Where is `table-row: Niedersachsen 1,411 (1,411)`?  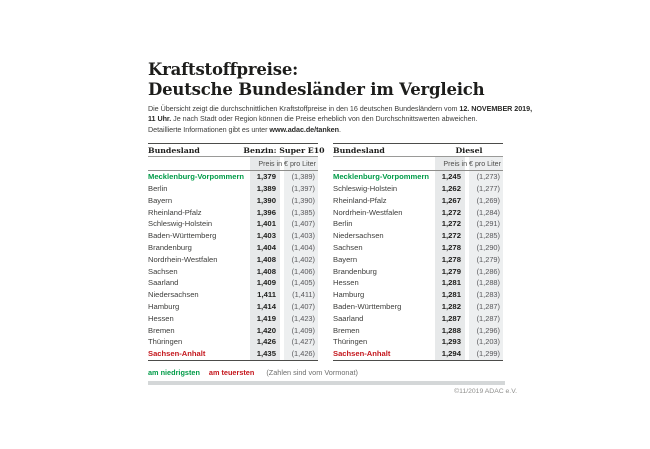 table-row: Niedersachsen 1,411 (1,411) is located at coordinates (233, 295).